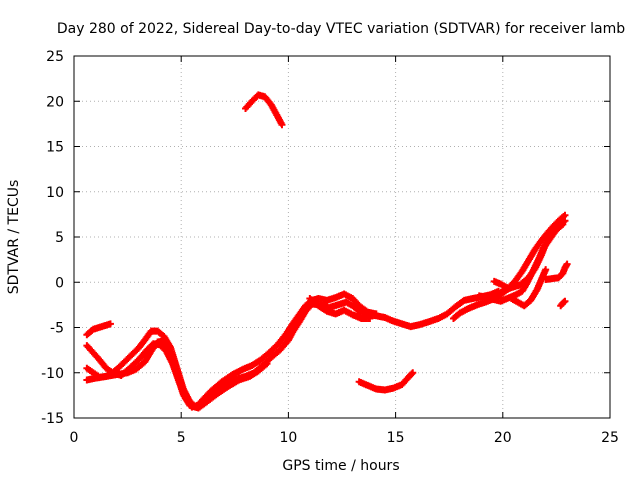 Image resolution: width=640 pixels, height=480 pixels. Describe the element at coordinates (503, 438) in the screenshot. I see `x-tick-label: 20` at that location.